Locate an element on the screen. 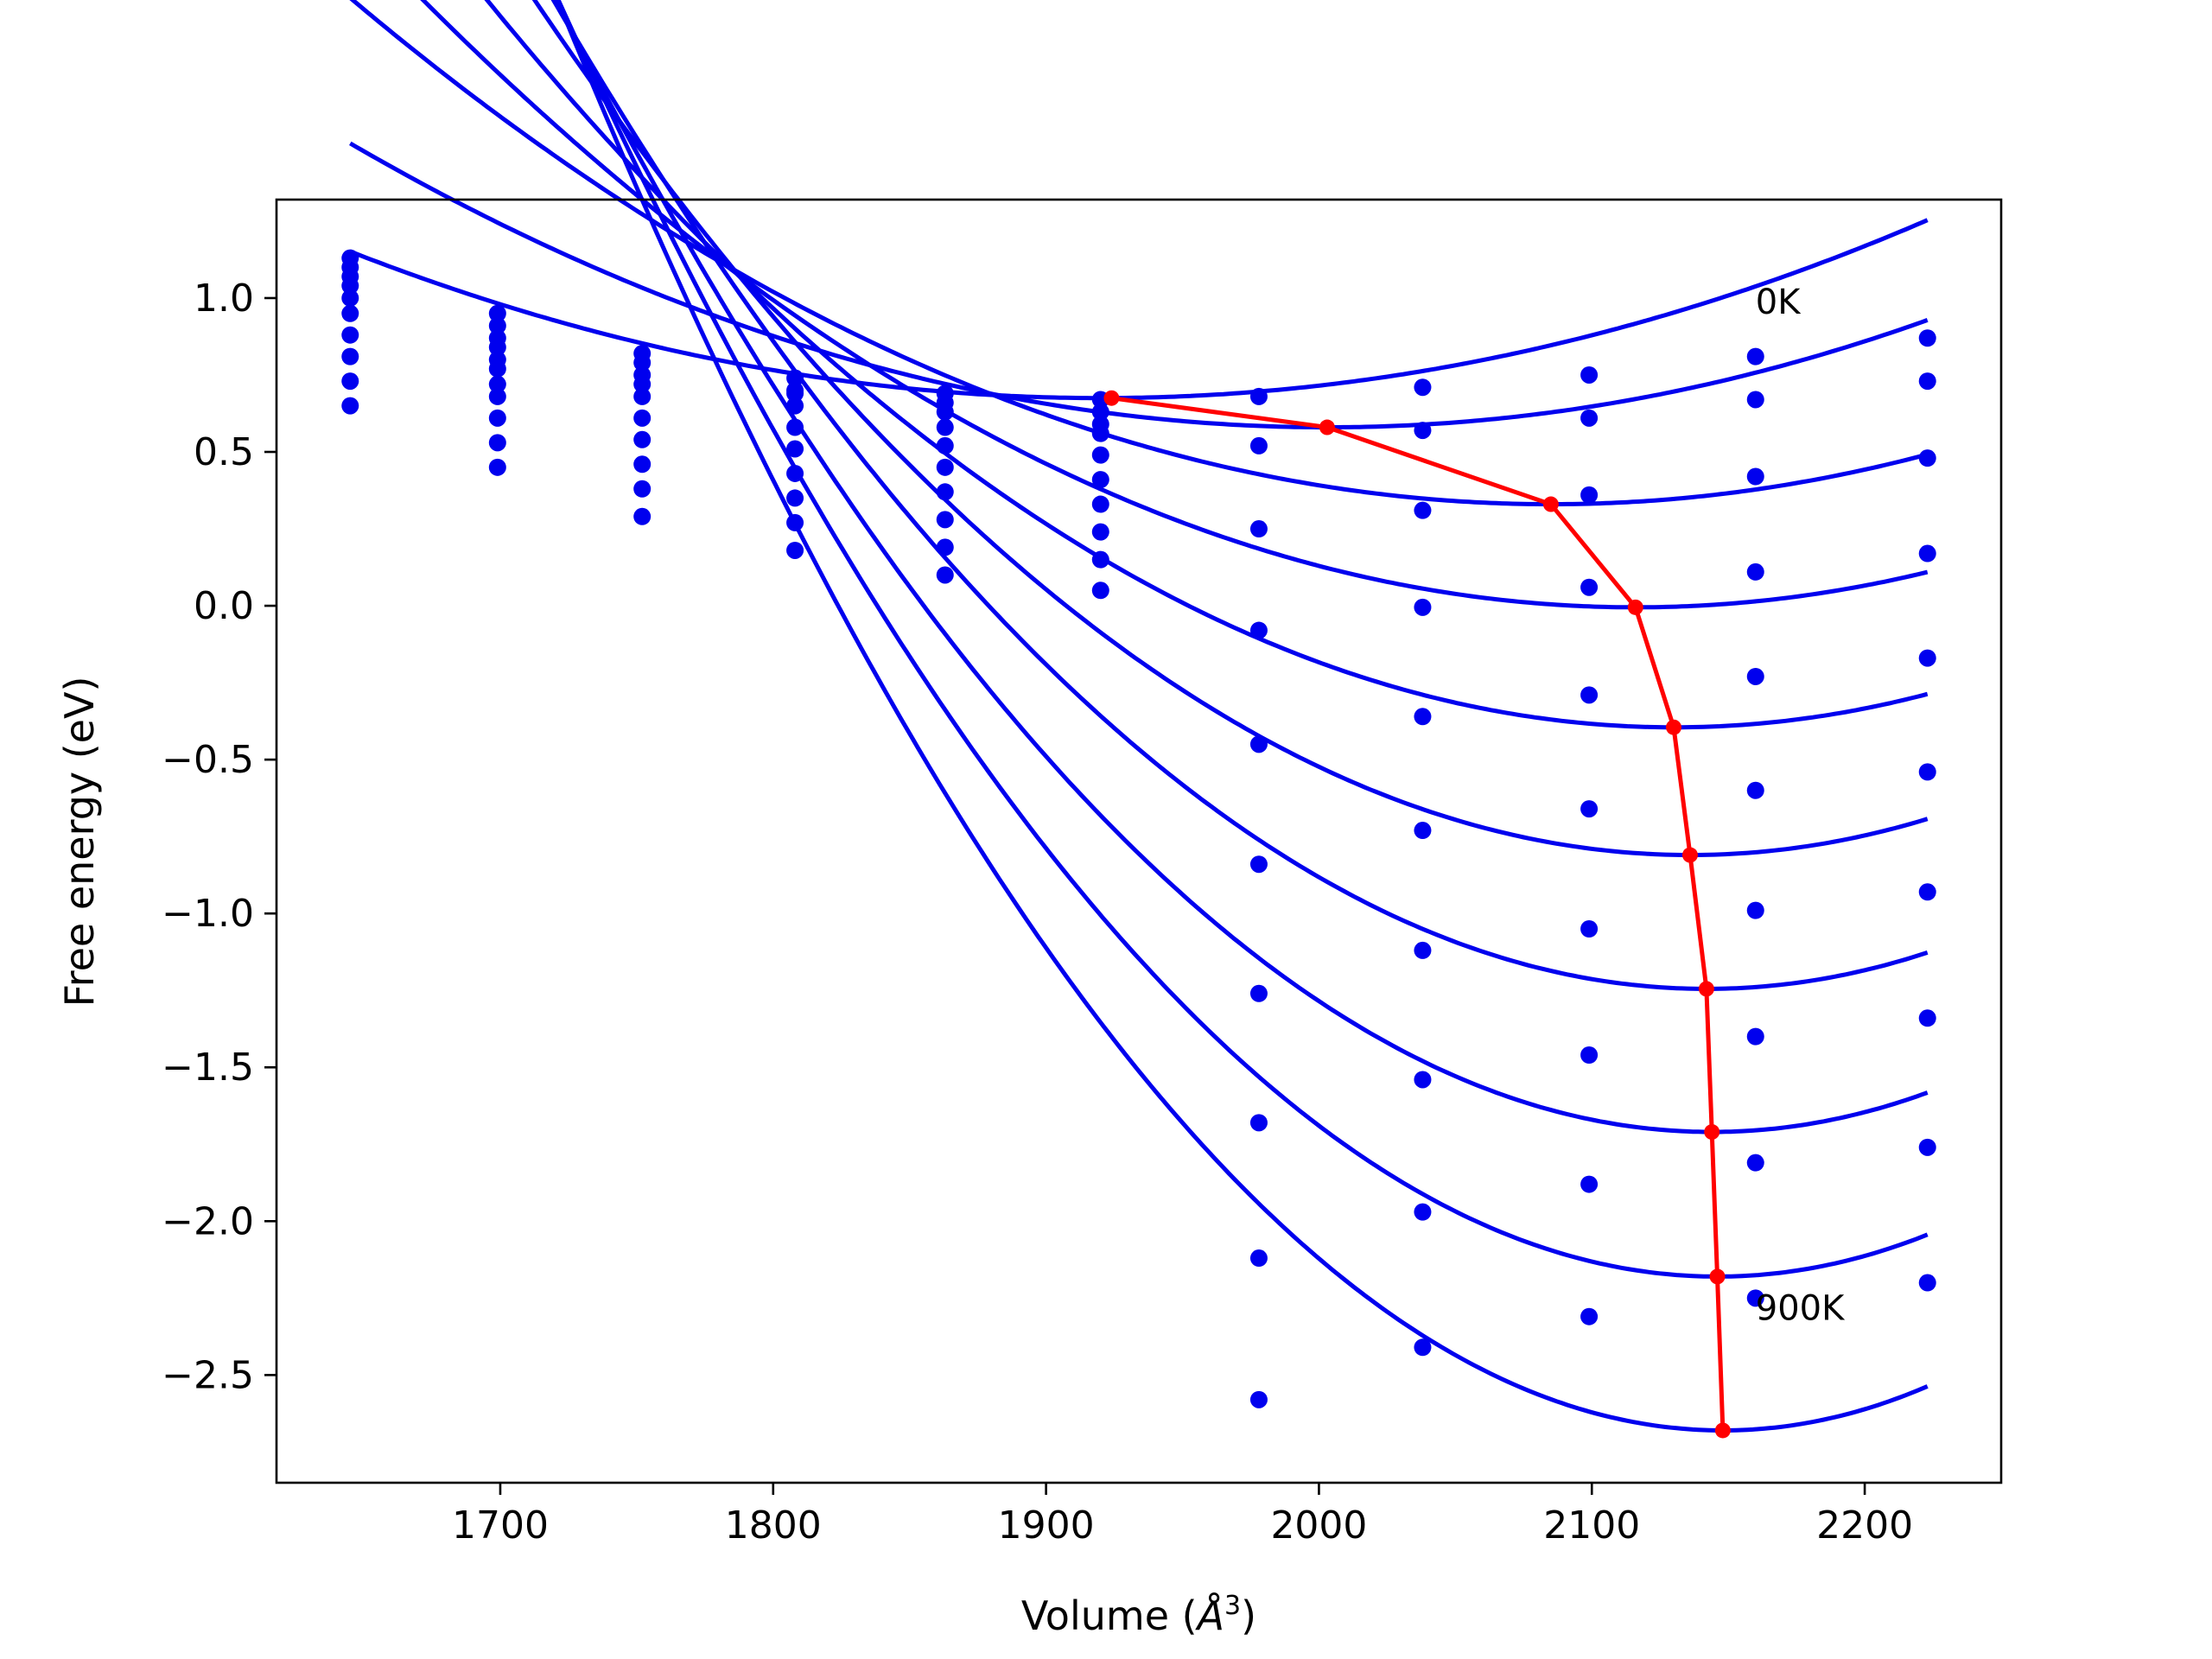  x-tick-label: 2000 is located at coordinates (1318, 1525).